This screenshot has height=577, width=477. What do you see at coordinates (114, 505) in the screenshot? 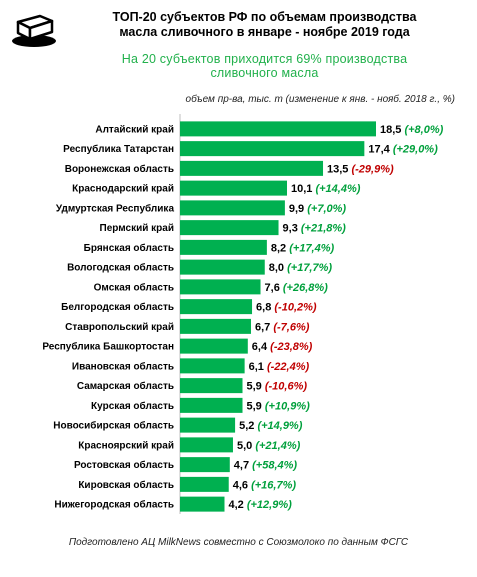
I see `category-label: Нижегородская область` at bounding box center [114, 505].